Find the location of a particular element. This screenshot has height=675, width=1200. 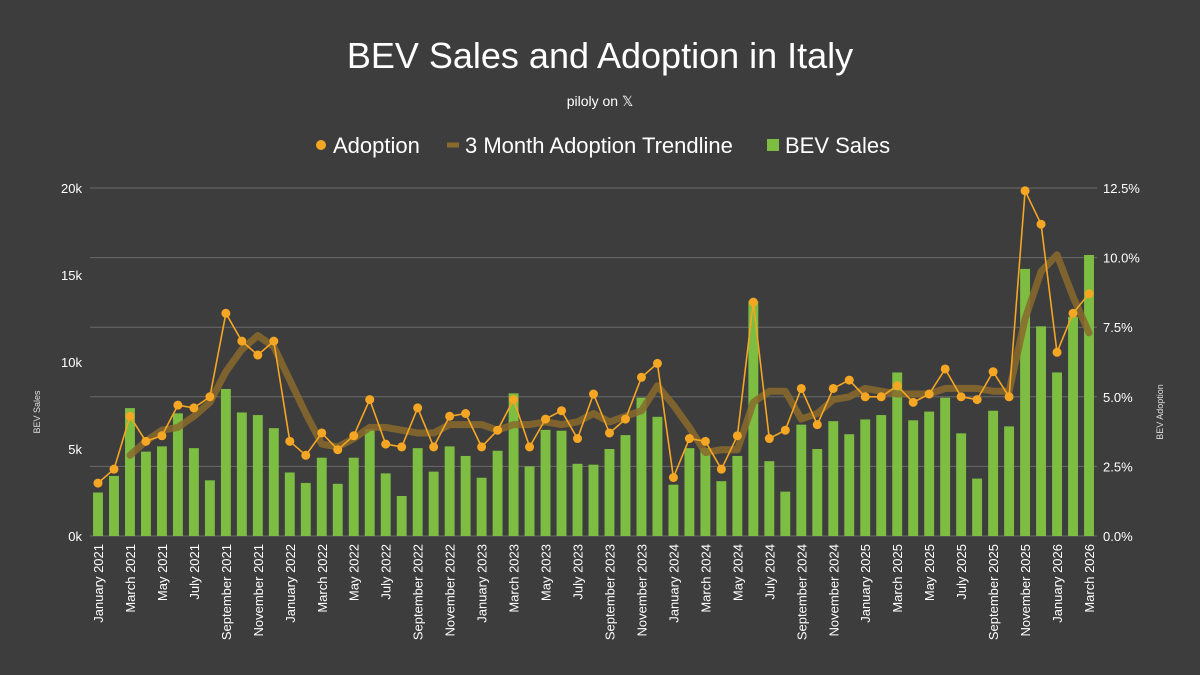

x-tick-label: May 2021 is located at coordinates (162, 572).